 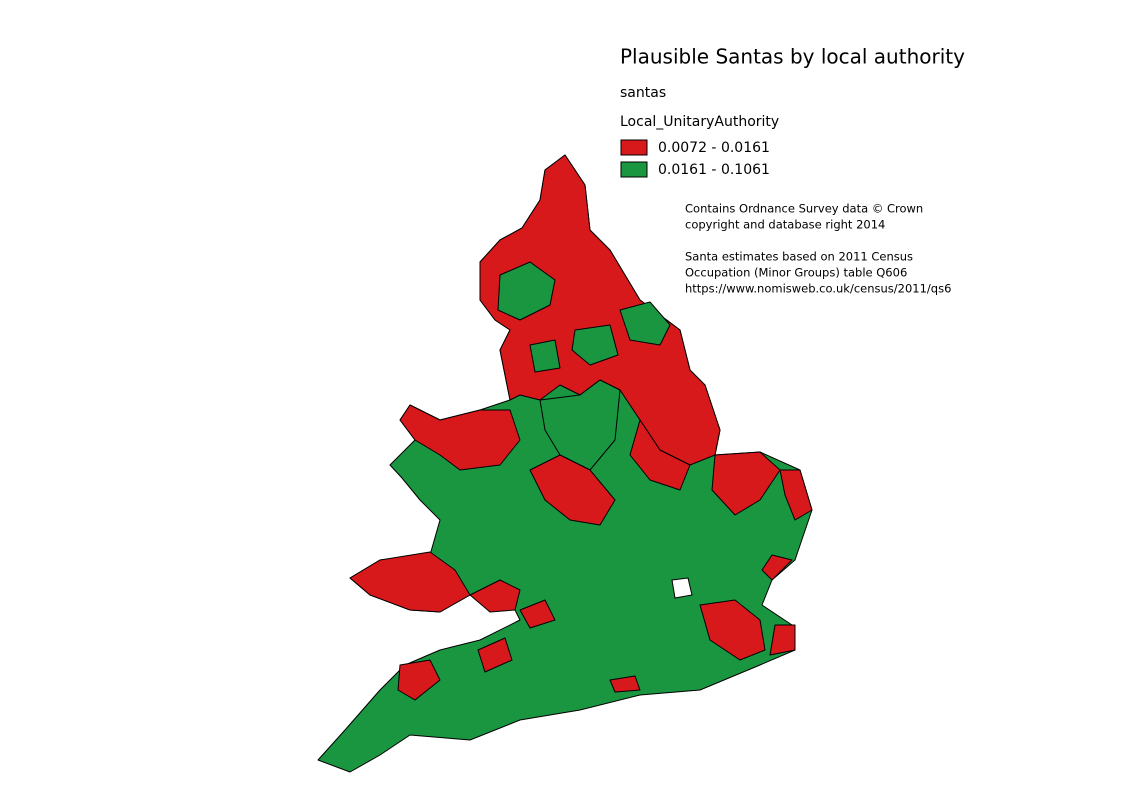 I want to click on attribution-line: Occupation (Minor Groups) table Q606, so click(x=796, y=273).